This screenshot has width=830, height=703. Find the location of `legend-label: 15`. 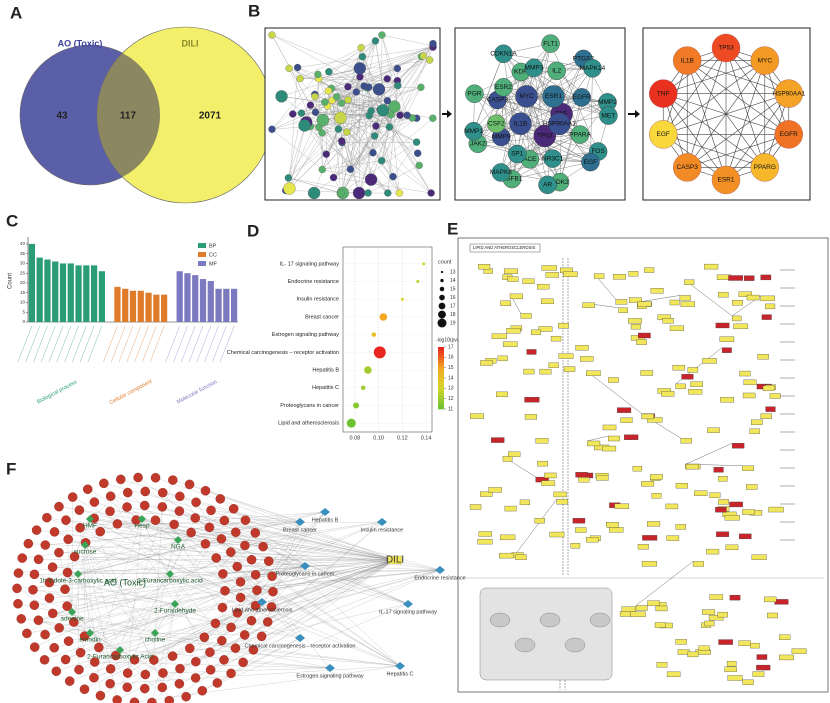

legend-label: 15 is located at coordinates (451, 368).